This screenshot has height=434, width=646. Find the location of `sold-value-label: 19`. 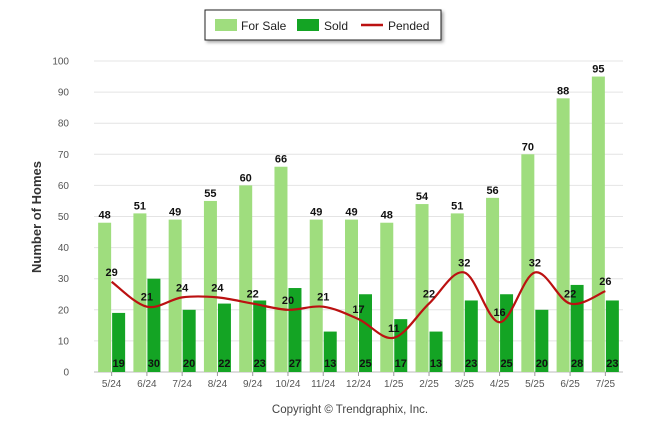

sold-value-label: 19 is located at coordinates (119, 364).